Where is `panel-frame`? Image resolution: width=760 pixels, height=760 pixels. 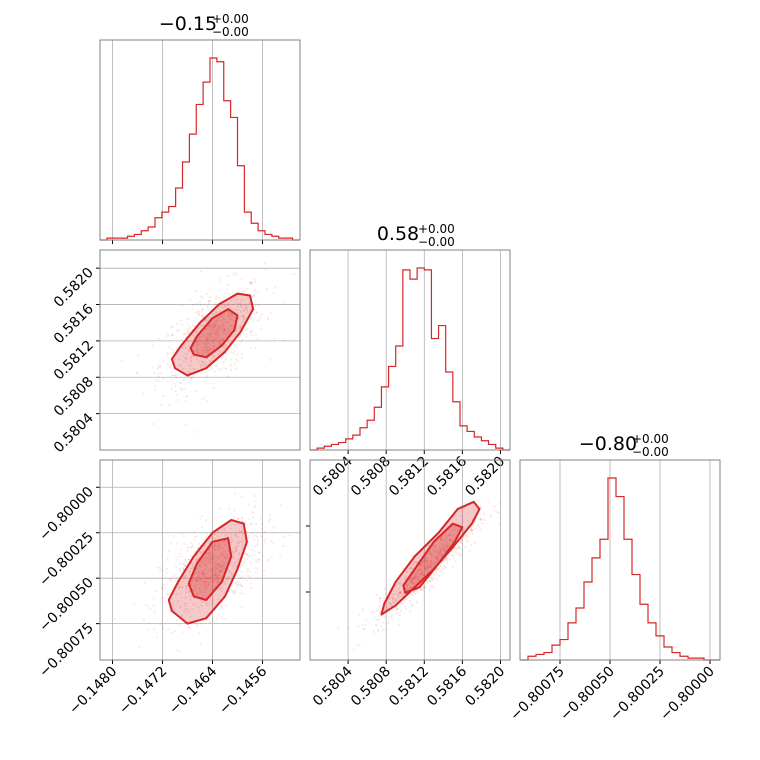 panel-frame is located at coordinates (200, 350).